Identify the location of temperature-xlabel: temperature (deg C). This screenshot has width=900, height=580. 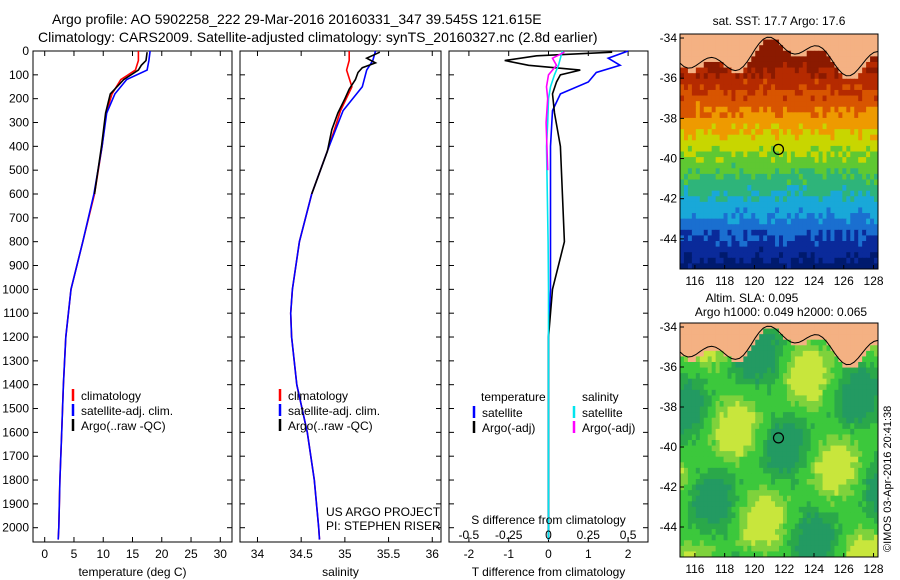
(132, 572).